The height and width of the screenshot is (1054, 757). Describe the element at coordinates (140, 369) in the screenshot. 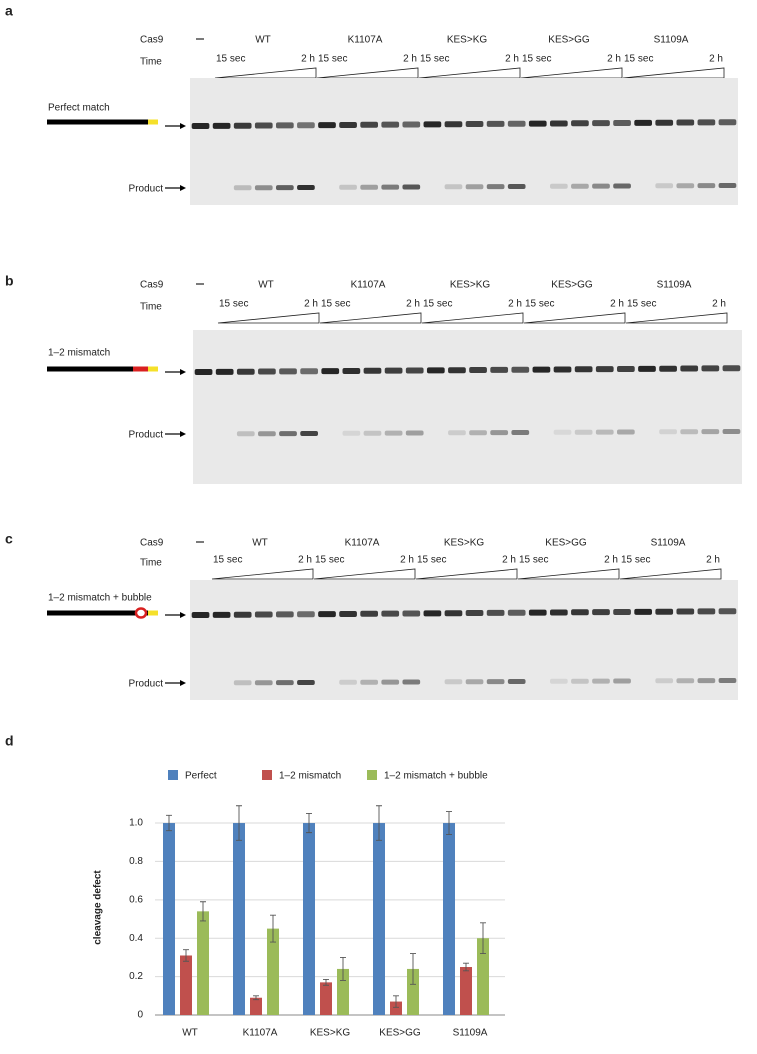

I see `dna-mismatch` at that location.